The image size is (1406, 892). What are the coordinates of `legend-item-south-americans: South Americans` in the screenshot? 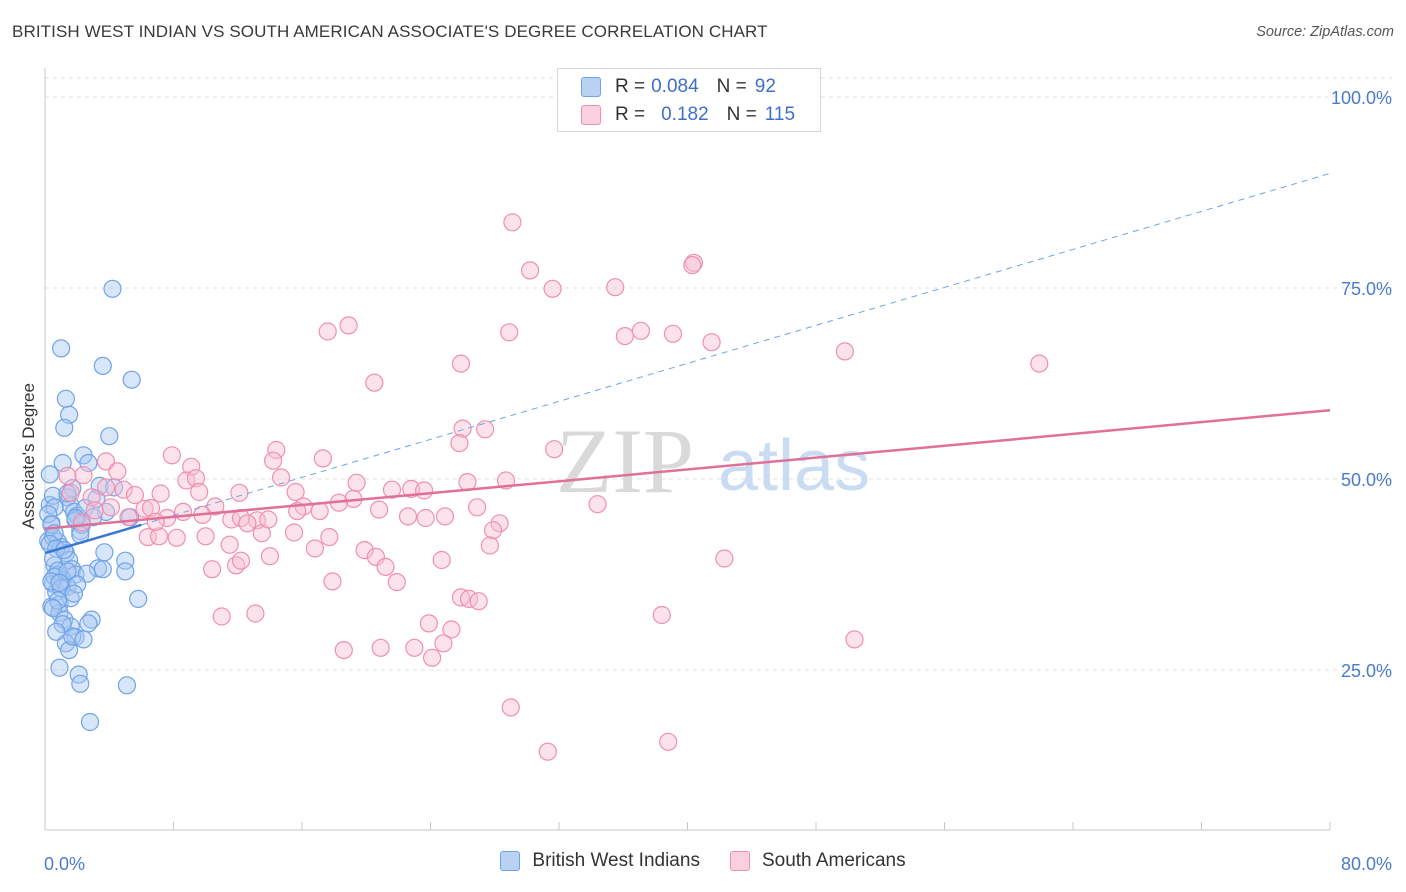 It's located at (817, 861).